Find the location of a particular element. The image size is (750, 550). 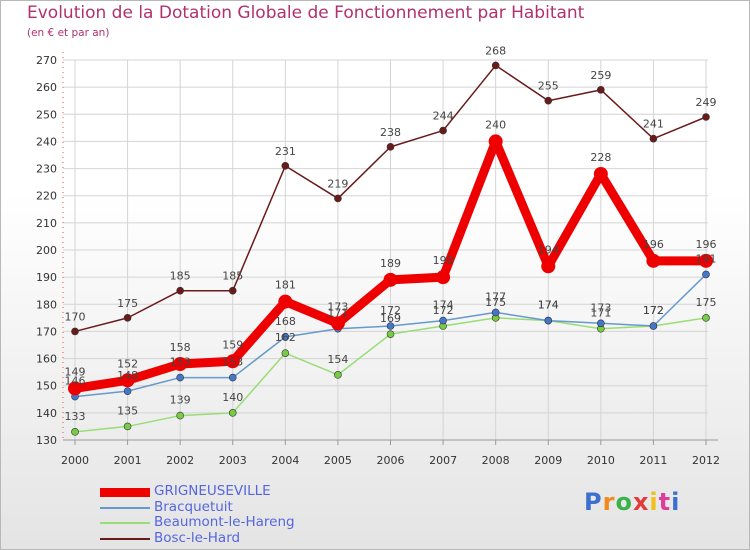

data-label-bosc-le-hard: 244 is located at coordinates (443, 116).